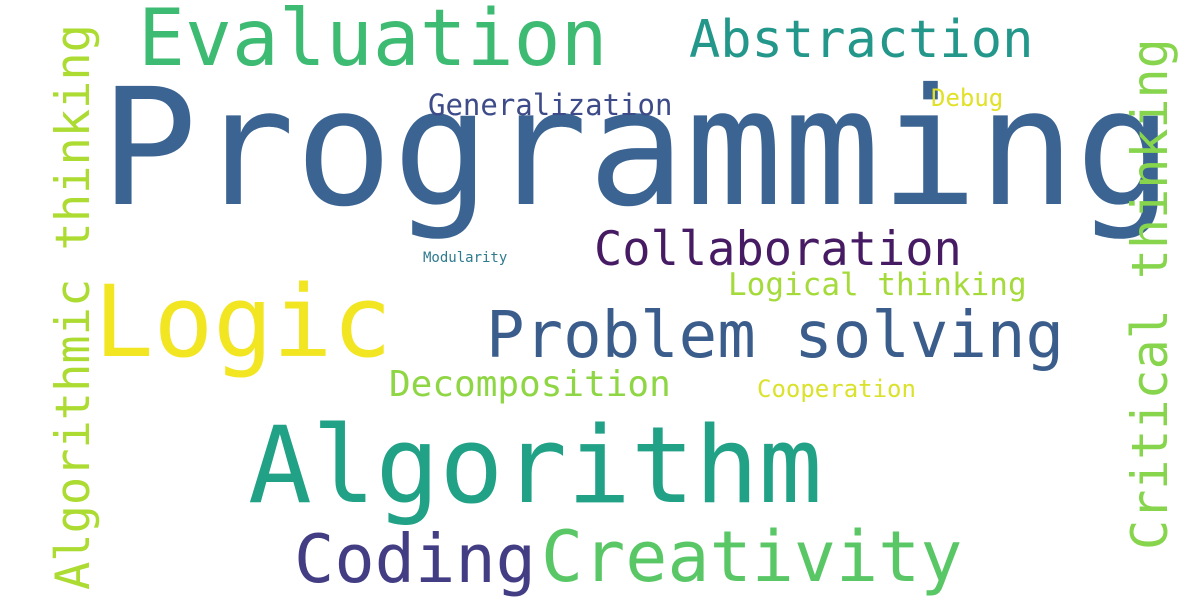 This screenshot has height=600, width=1200. What do you see at coordinates (550, 105) in the screenshot?
I see `word-generalization: Generalization` at bounding box center [550, 105].